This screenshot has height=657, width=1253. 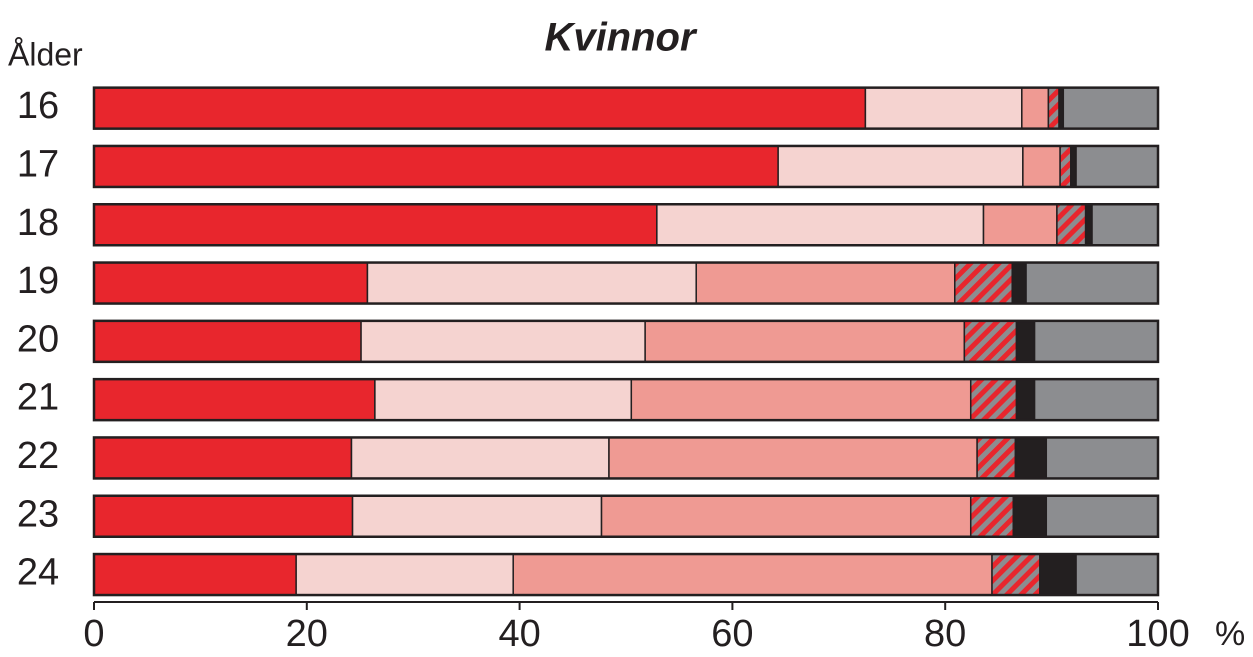 I want to click on y-axis-label: Ålder, so click(x=45, y=54).